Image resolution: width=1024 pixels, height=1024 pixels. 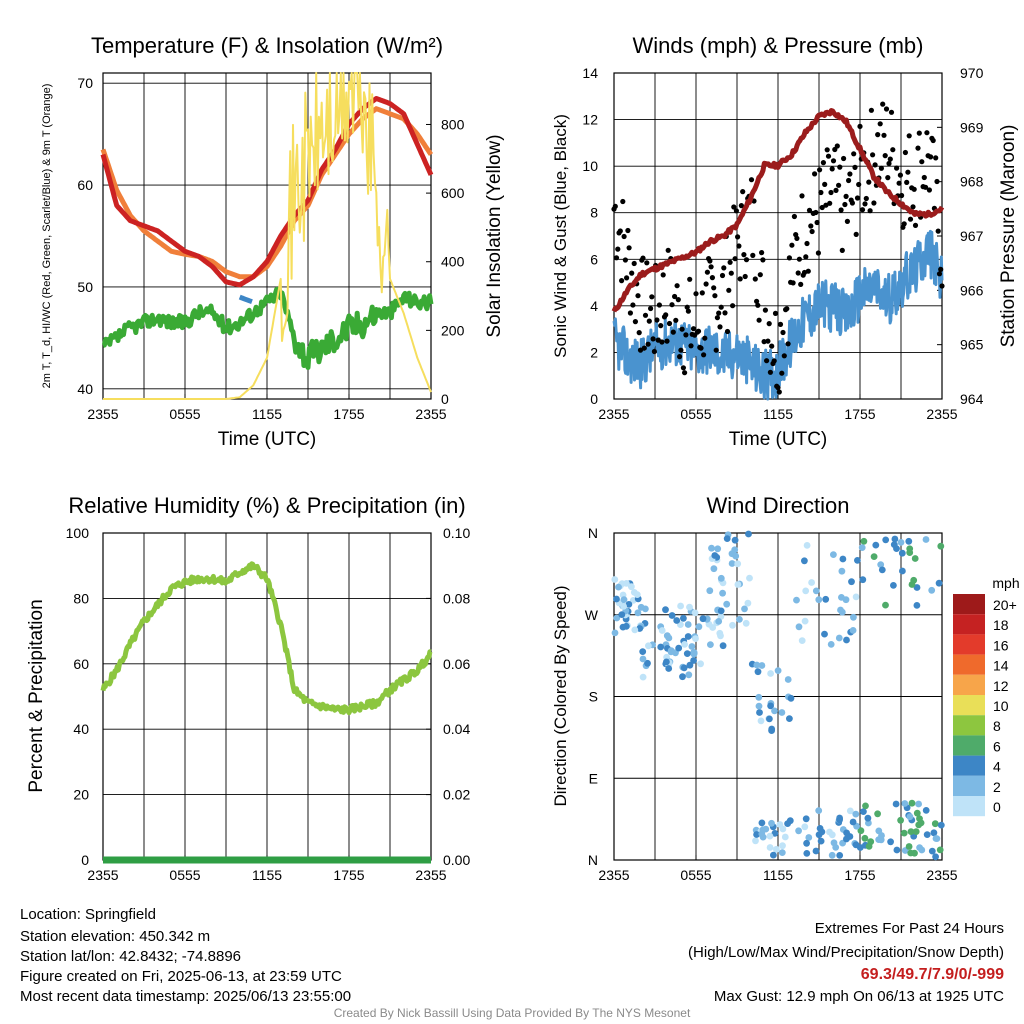 I want to click on y-right-tick-label: 0.00, so click(x=456, y=860).